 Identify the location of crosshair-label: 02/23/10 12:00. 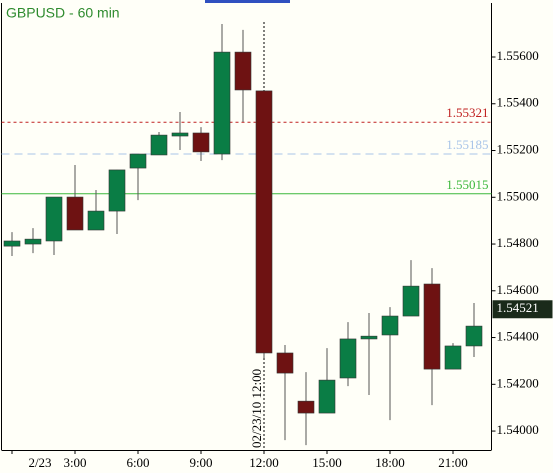
(256, 408).